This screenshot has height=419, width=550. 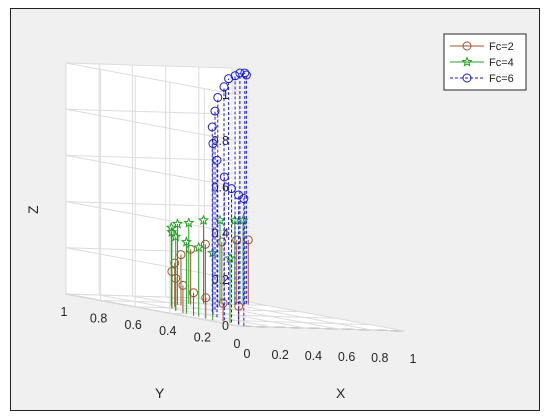 I want to click on y-tick-label: 1, so click(x=64, y=312).